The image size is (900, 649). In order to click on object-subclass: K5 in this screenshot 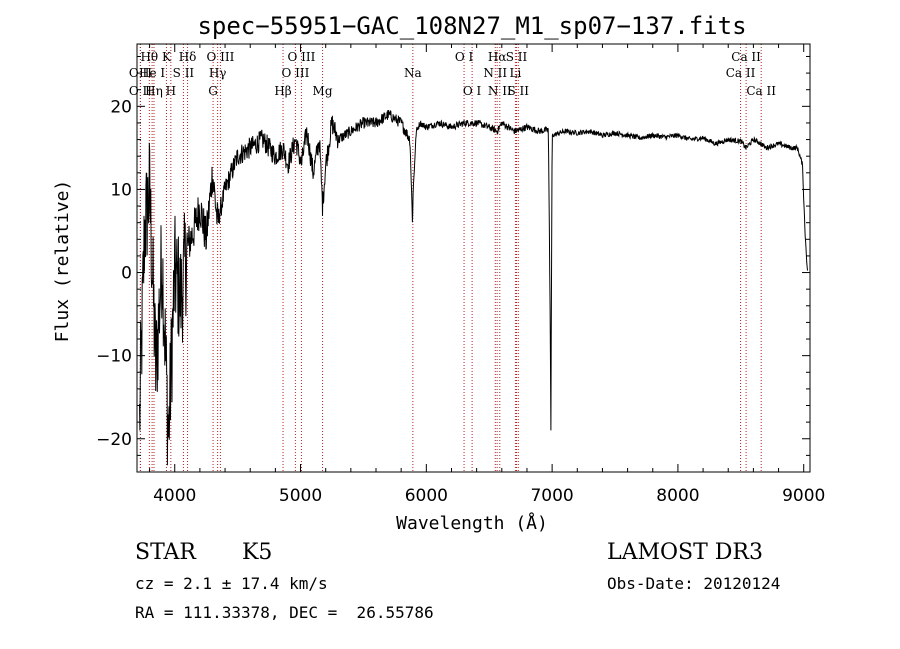, I will do `click(257, 552)`.